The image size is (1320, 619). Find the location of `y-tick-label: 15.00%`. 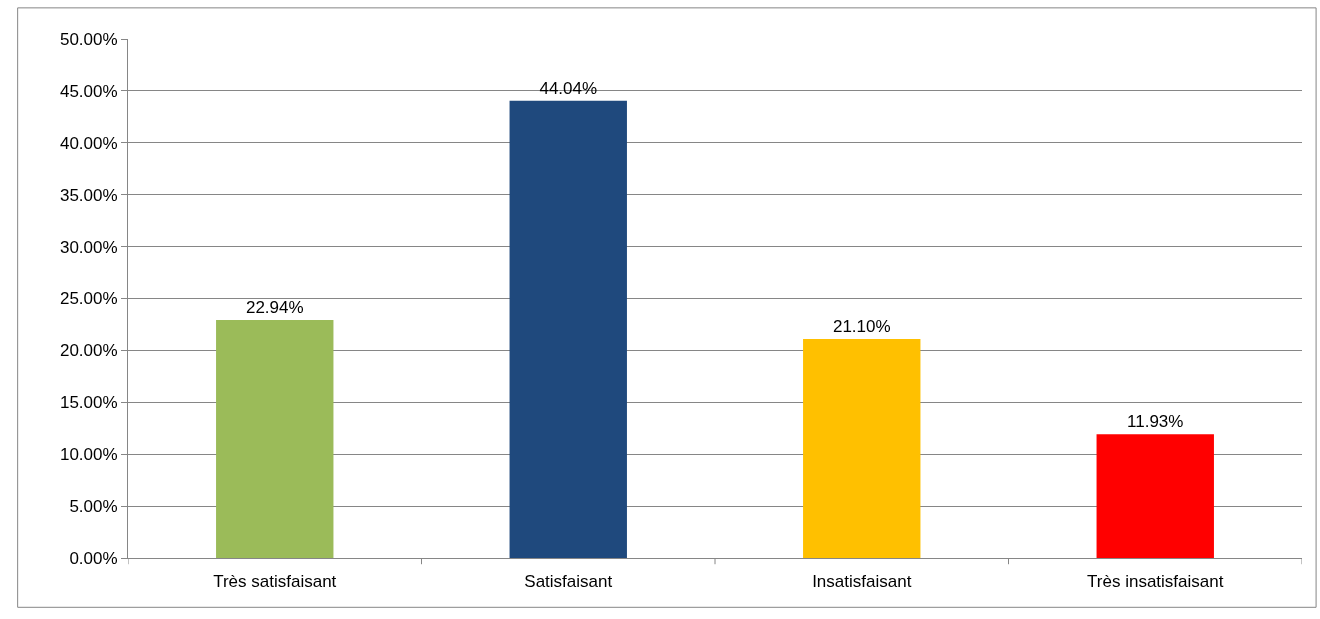

y-tick-label: 15.00% is located at coordinates (88, 403).